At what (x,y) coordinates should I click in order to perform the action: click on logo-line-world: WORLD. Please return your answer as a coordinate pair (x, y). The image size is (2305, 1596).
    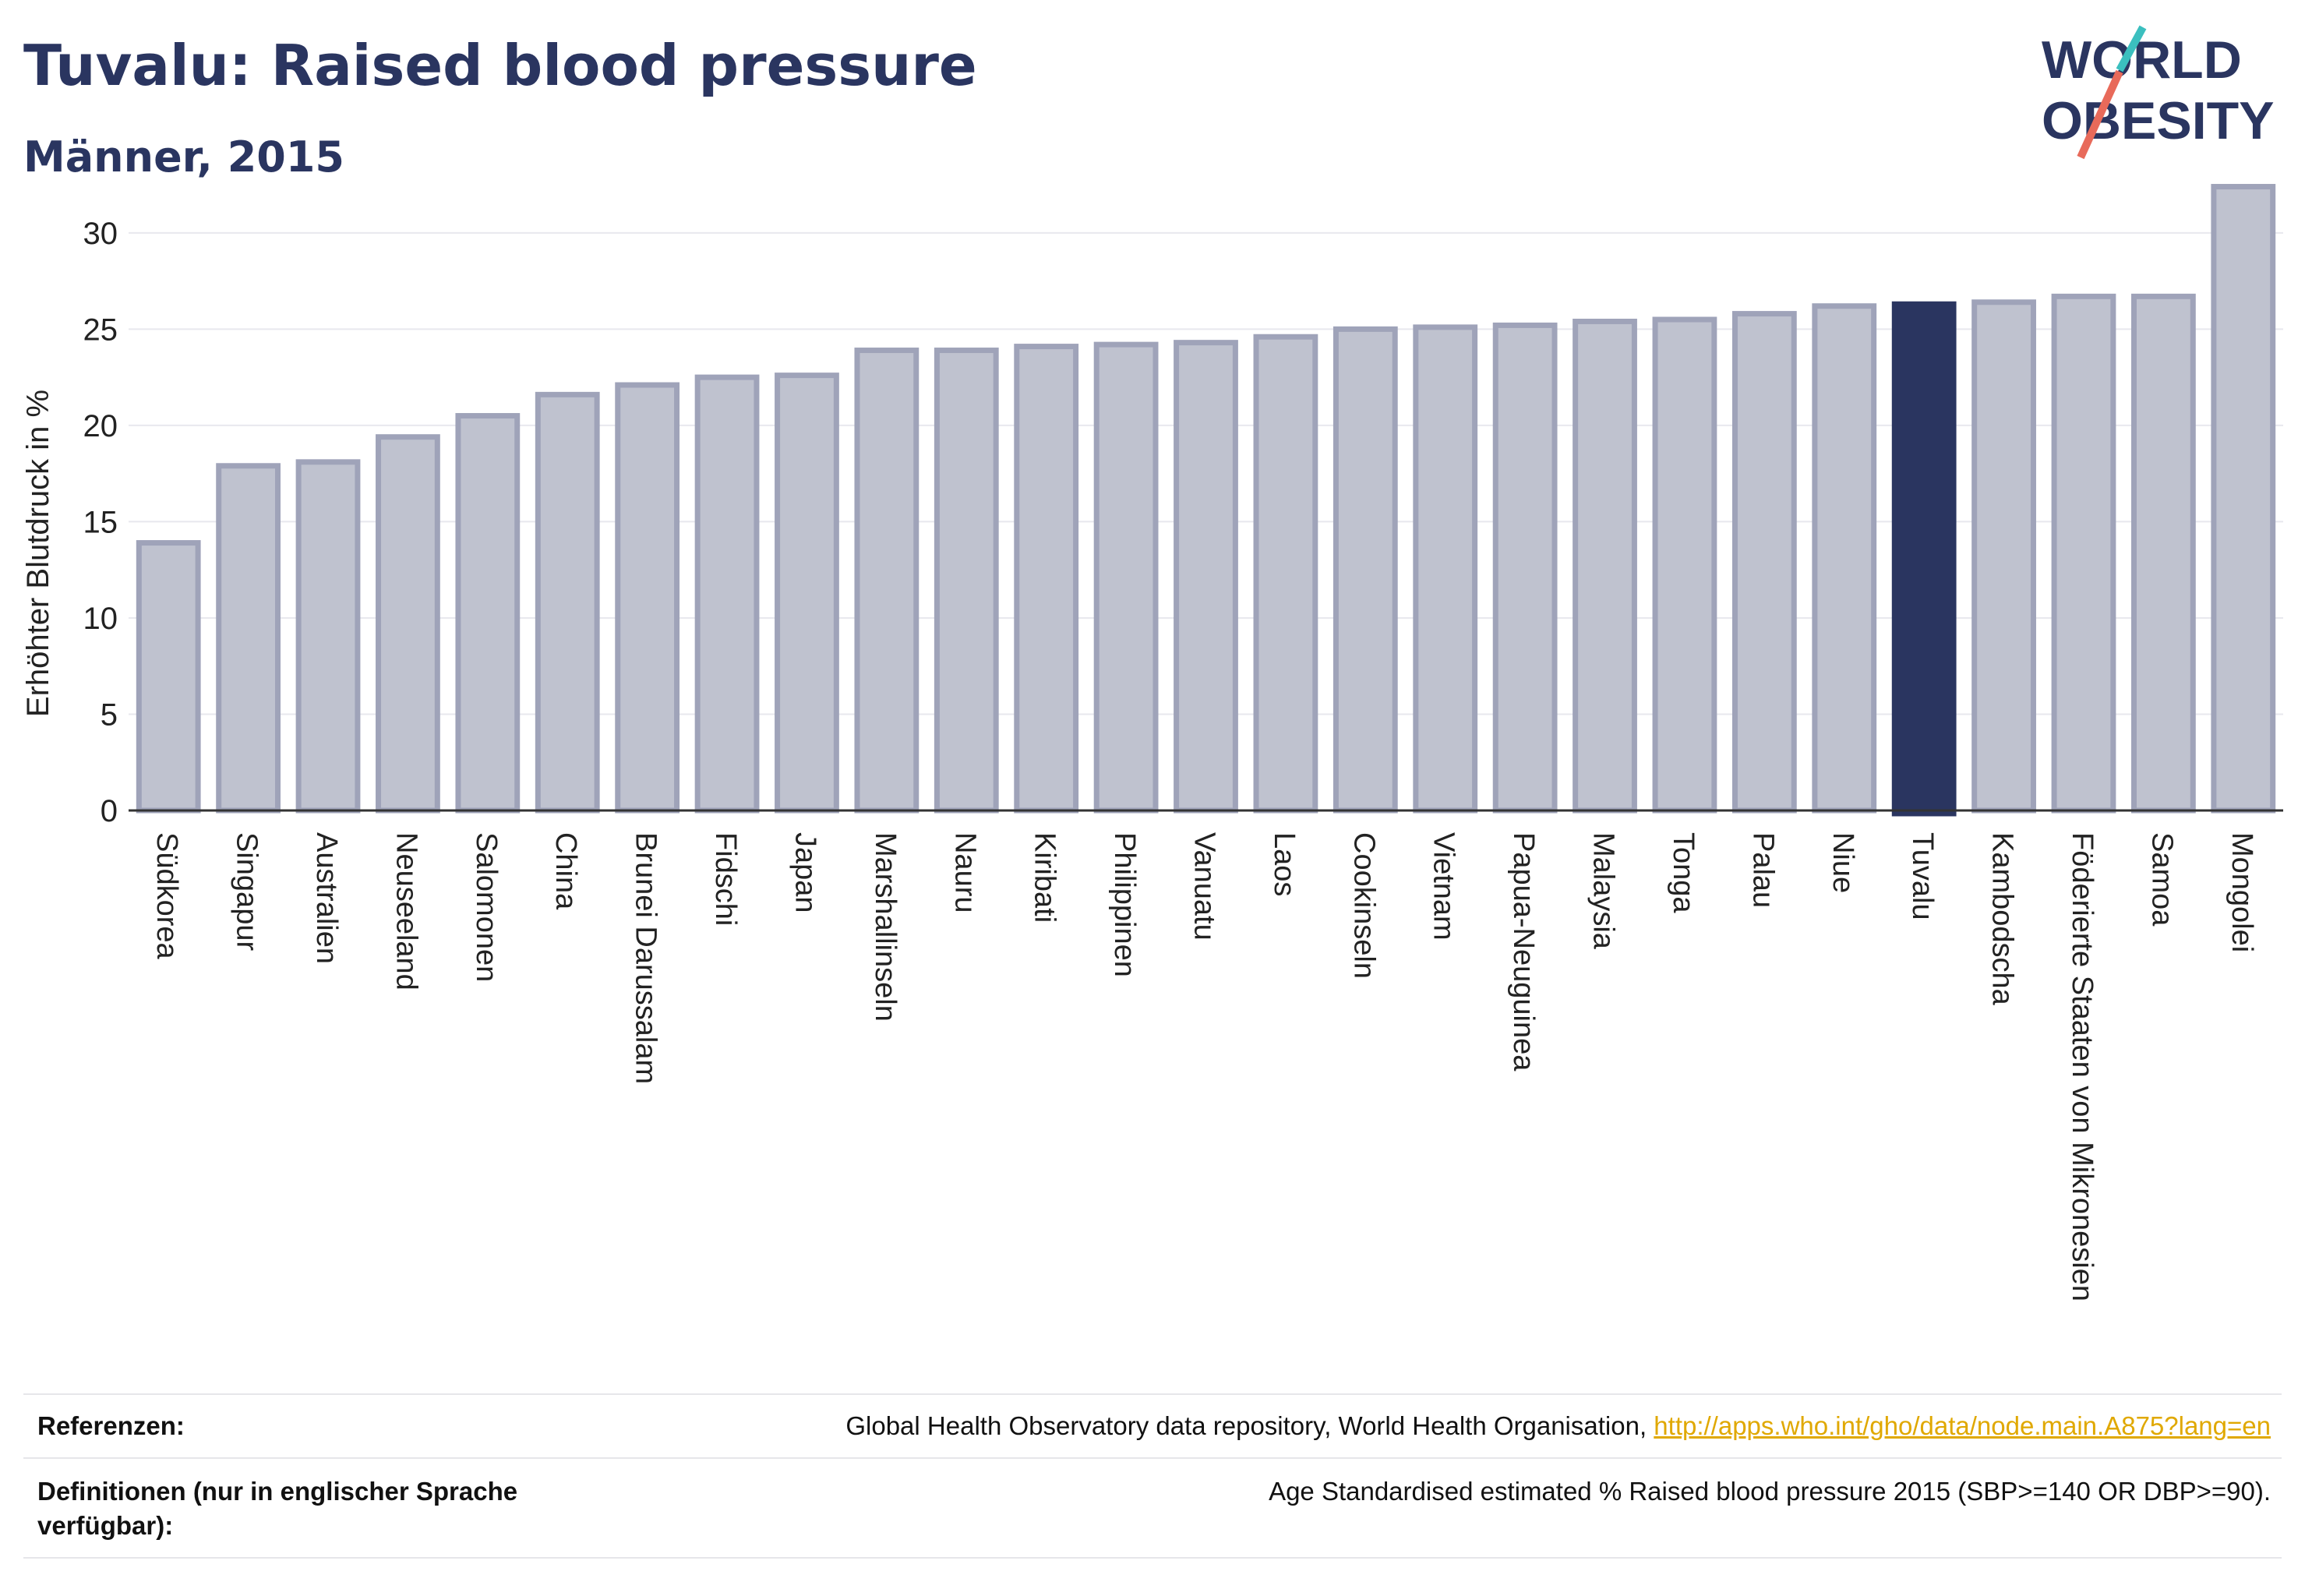
    Looking at the image, I should click on (2142, 60).